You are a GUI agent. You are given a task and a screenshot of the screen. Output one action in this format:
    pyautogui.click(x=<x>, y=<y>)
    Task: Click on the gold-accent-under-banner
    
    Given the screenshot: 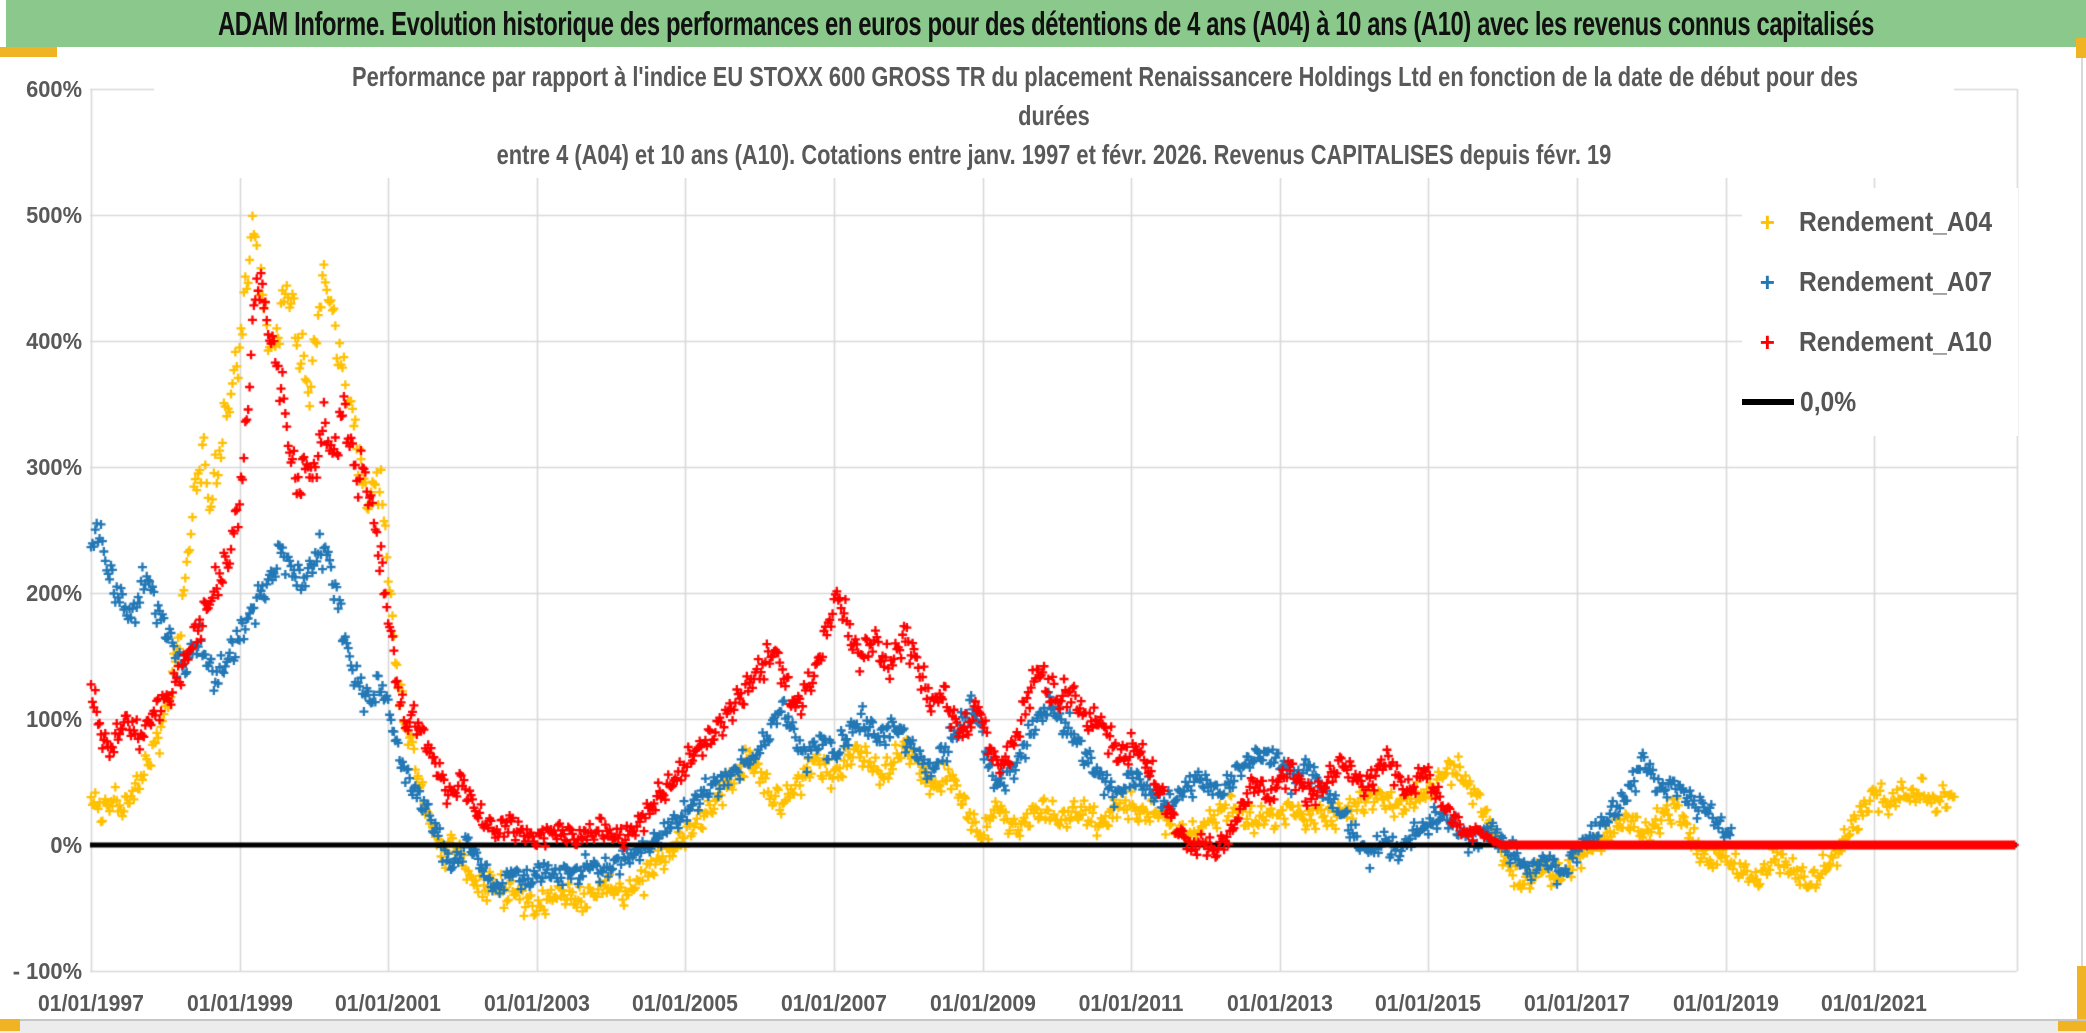 What is the action you would take?
    pyautogui.click(x=28, y=52)
    